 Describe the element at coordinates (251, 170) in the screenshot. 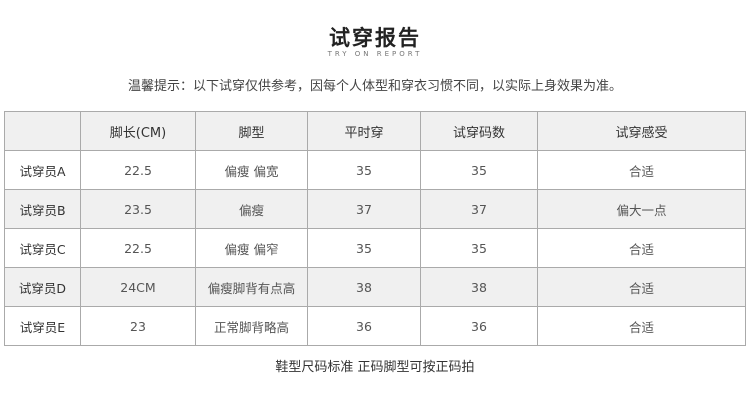

I see `cell: 偏瘦 偏宽` at that location.